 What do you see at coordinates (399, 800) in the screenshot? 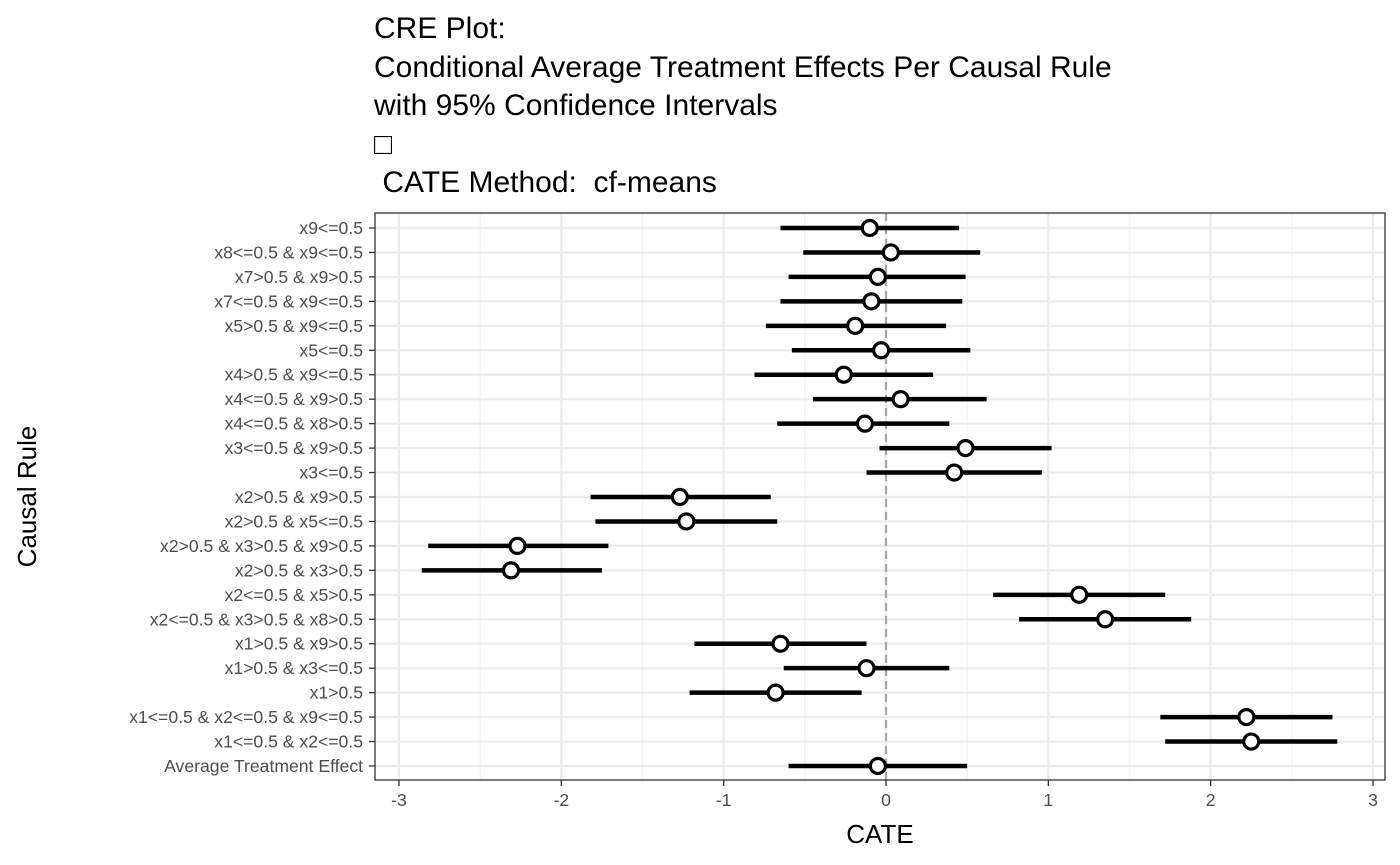
I see `x-tick-label: -3` at bounding box center [399, 800].